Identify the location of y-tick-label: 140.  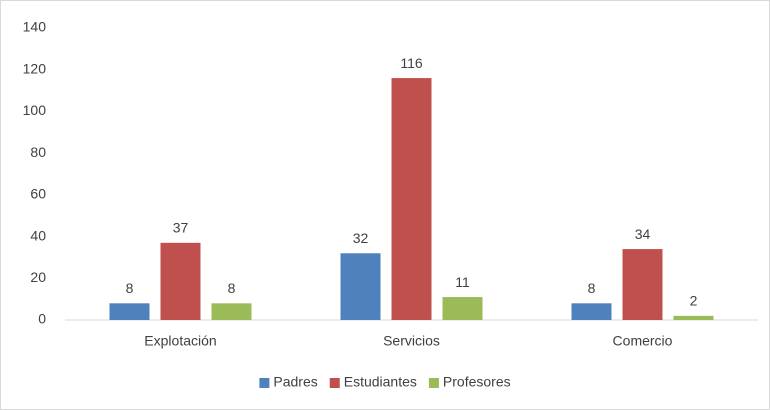
(35, 27).